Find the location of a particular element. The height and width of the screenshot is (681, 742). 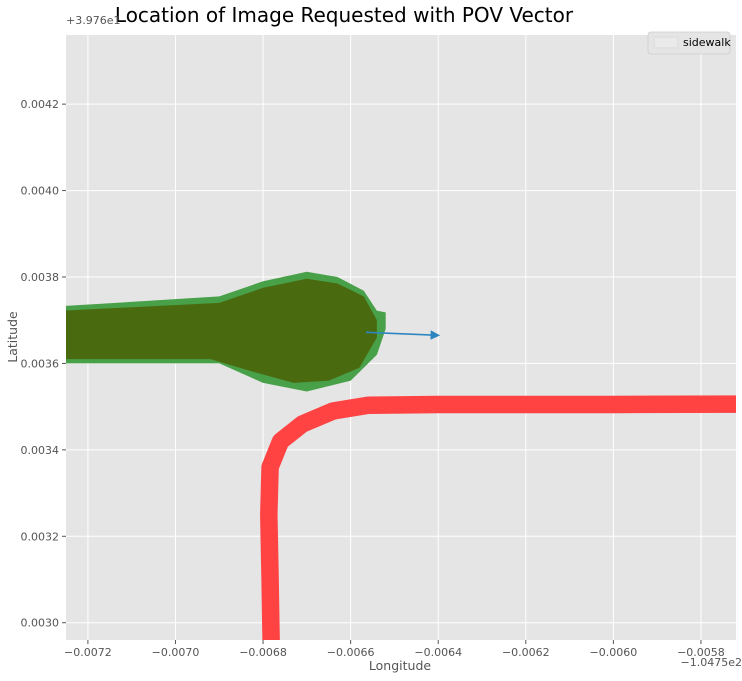

y-tick-label-4: 0.0038 is located at coordinates (40, 277).